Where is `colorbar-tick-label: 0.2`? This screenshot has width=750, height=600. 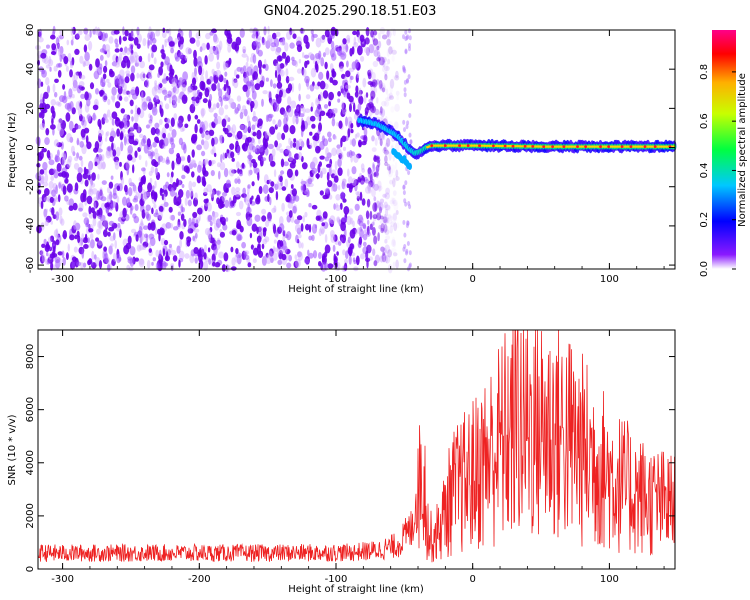
colorbar-tick-label: 0.2 is located at coordinates (704, 220).